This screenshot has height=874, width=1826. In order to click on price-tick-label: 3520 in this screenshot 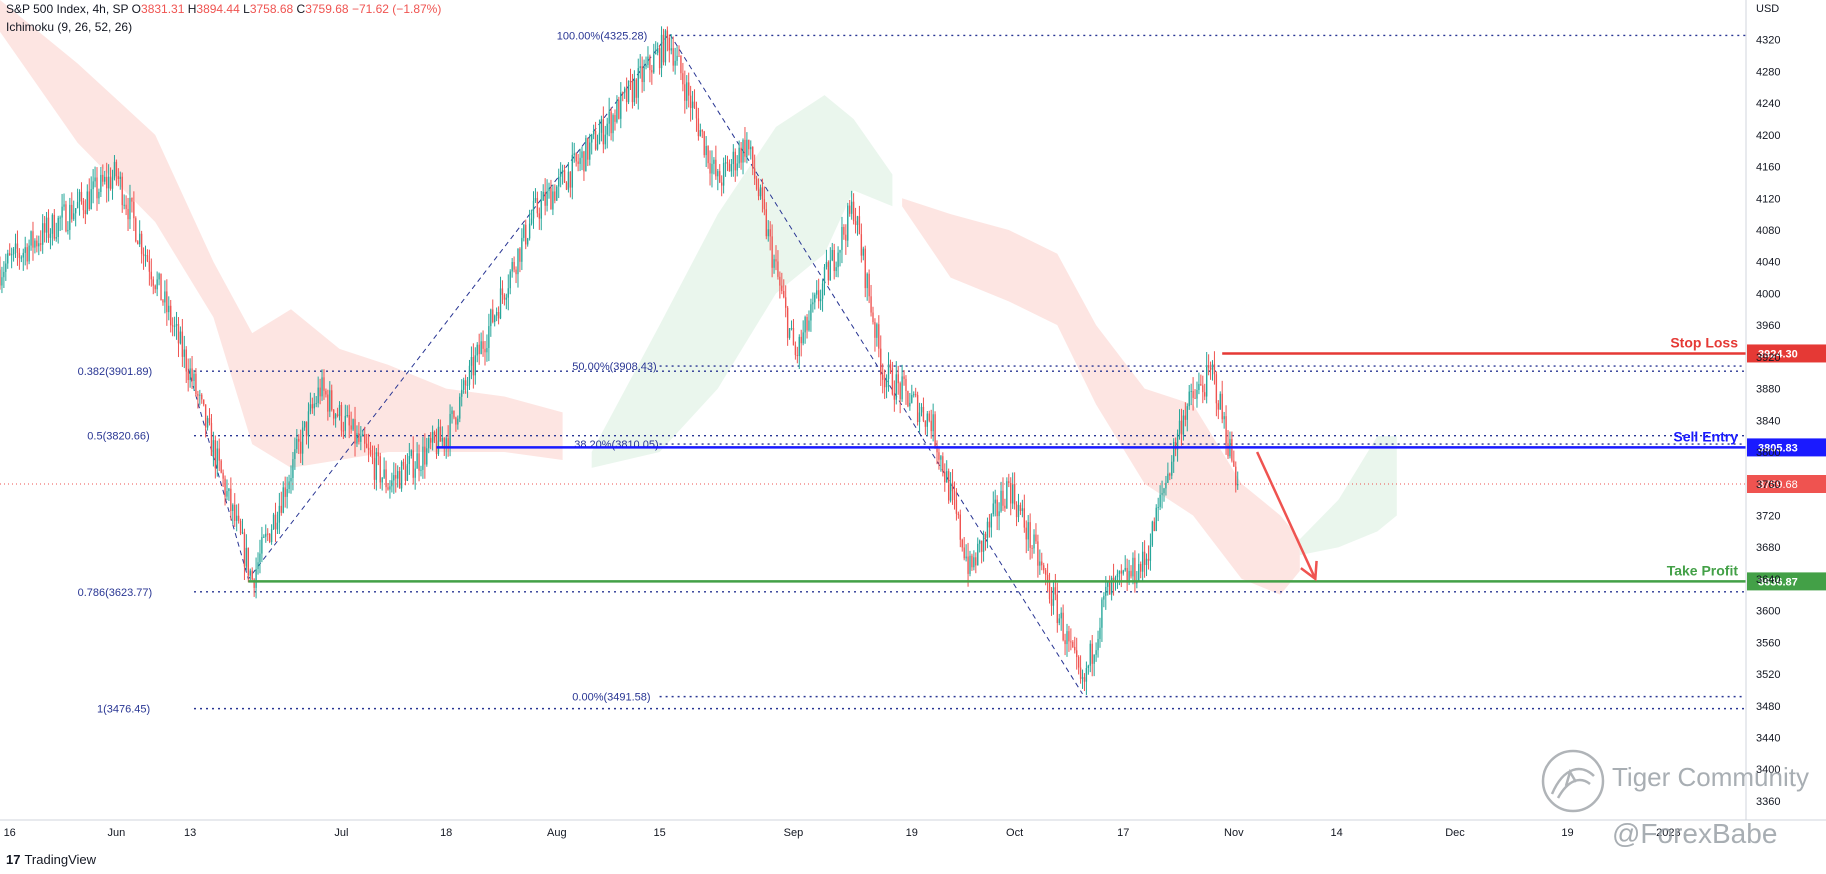, I will do `click(1768, 675)`.